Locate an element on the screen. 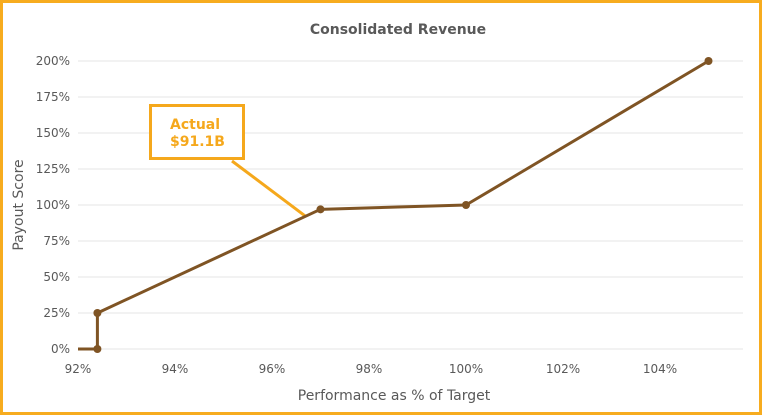 This screenshot has width=762, height=415. y-axis-label: Payout Score is located at coordinates (19, 204).